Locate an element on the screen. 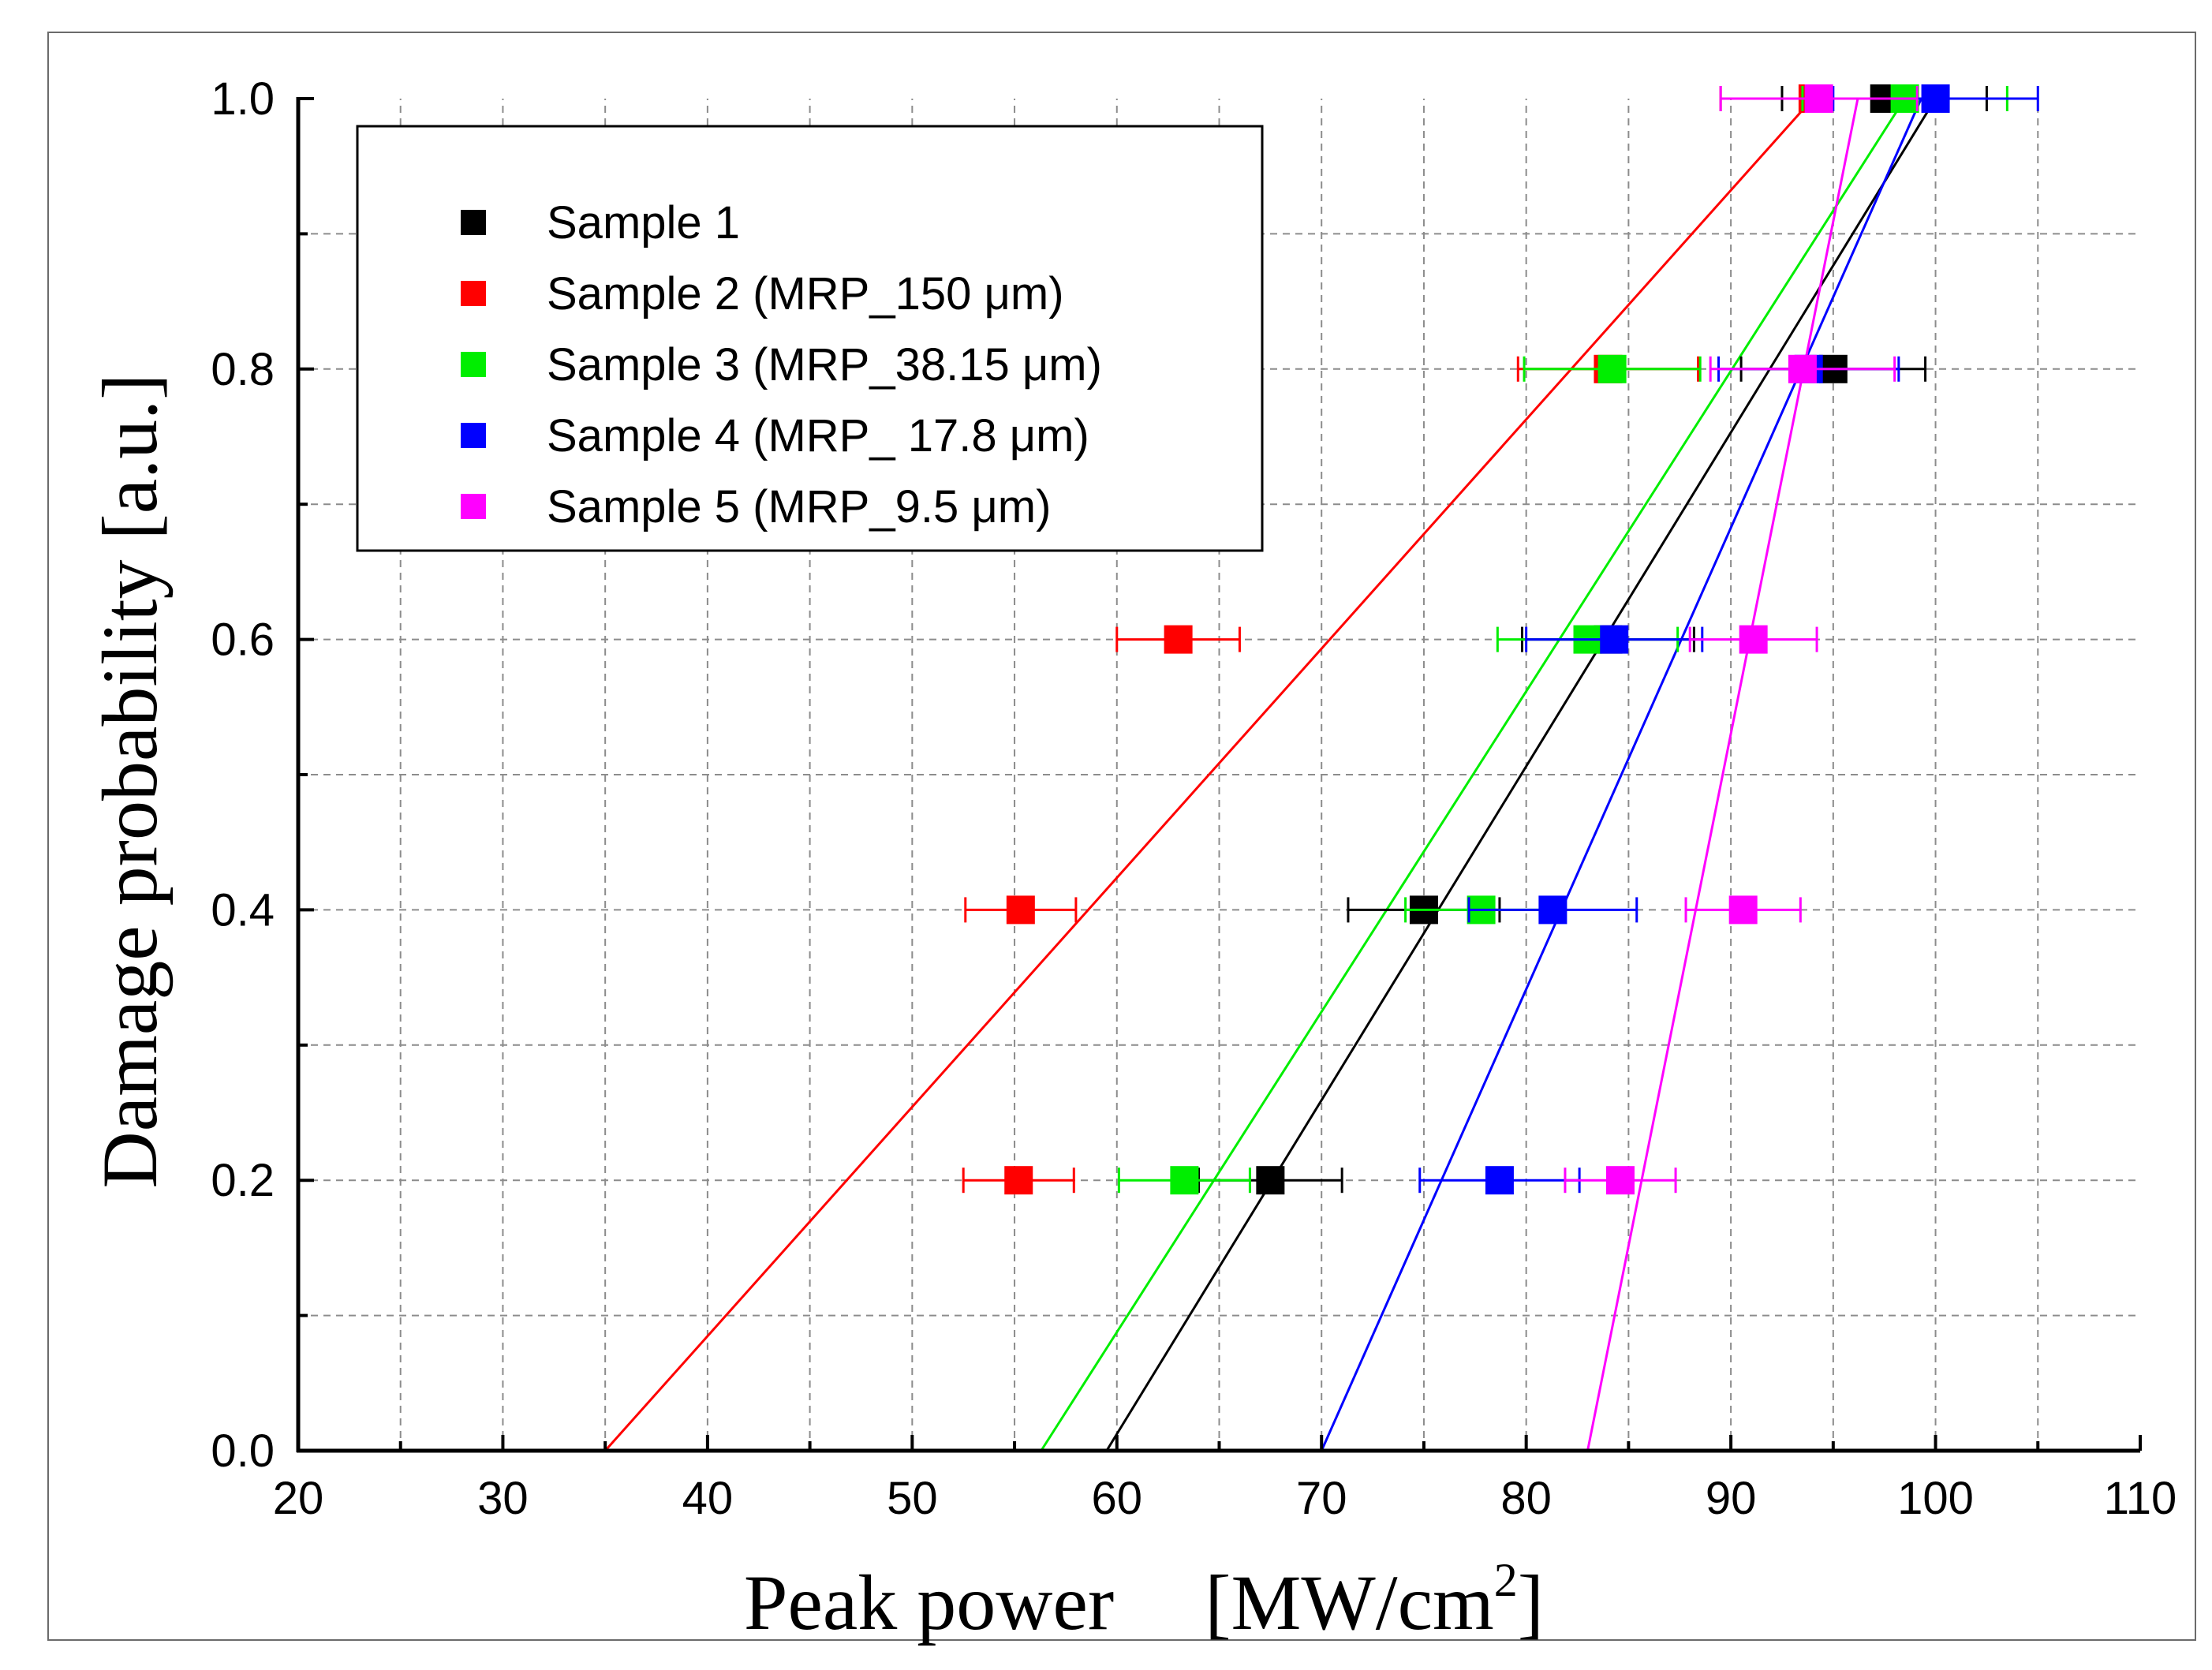  legend-label: Sample 2 (MRP_150 μm) is located at coordinates (805, 293).